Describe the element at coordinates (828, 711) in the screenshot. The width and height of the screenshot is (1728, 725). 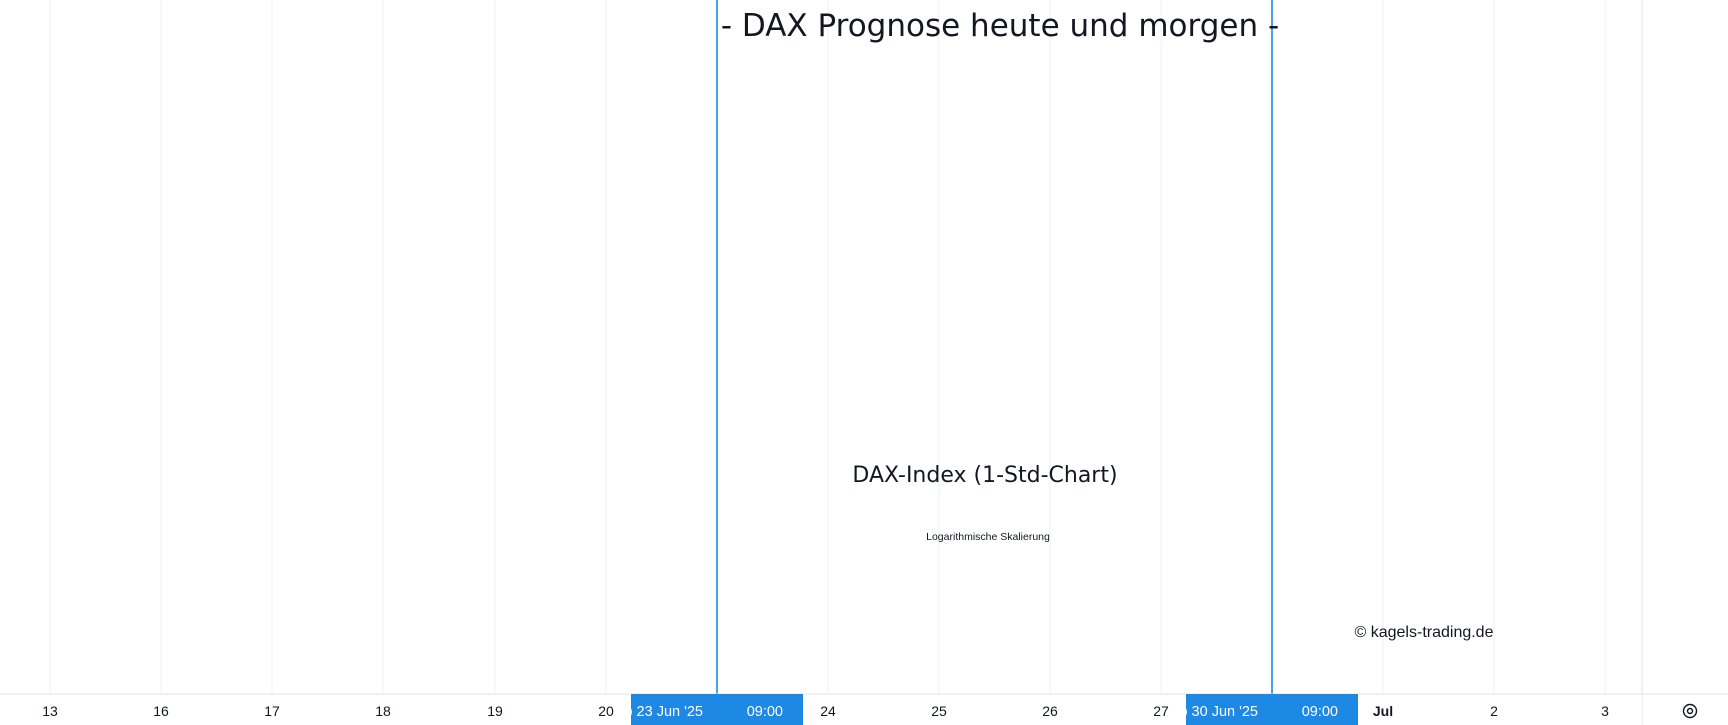
I see `time-tick-label: 24` at that location.